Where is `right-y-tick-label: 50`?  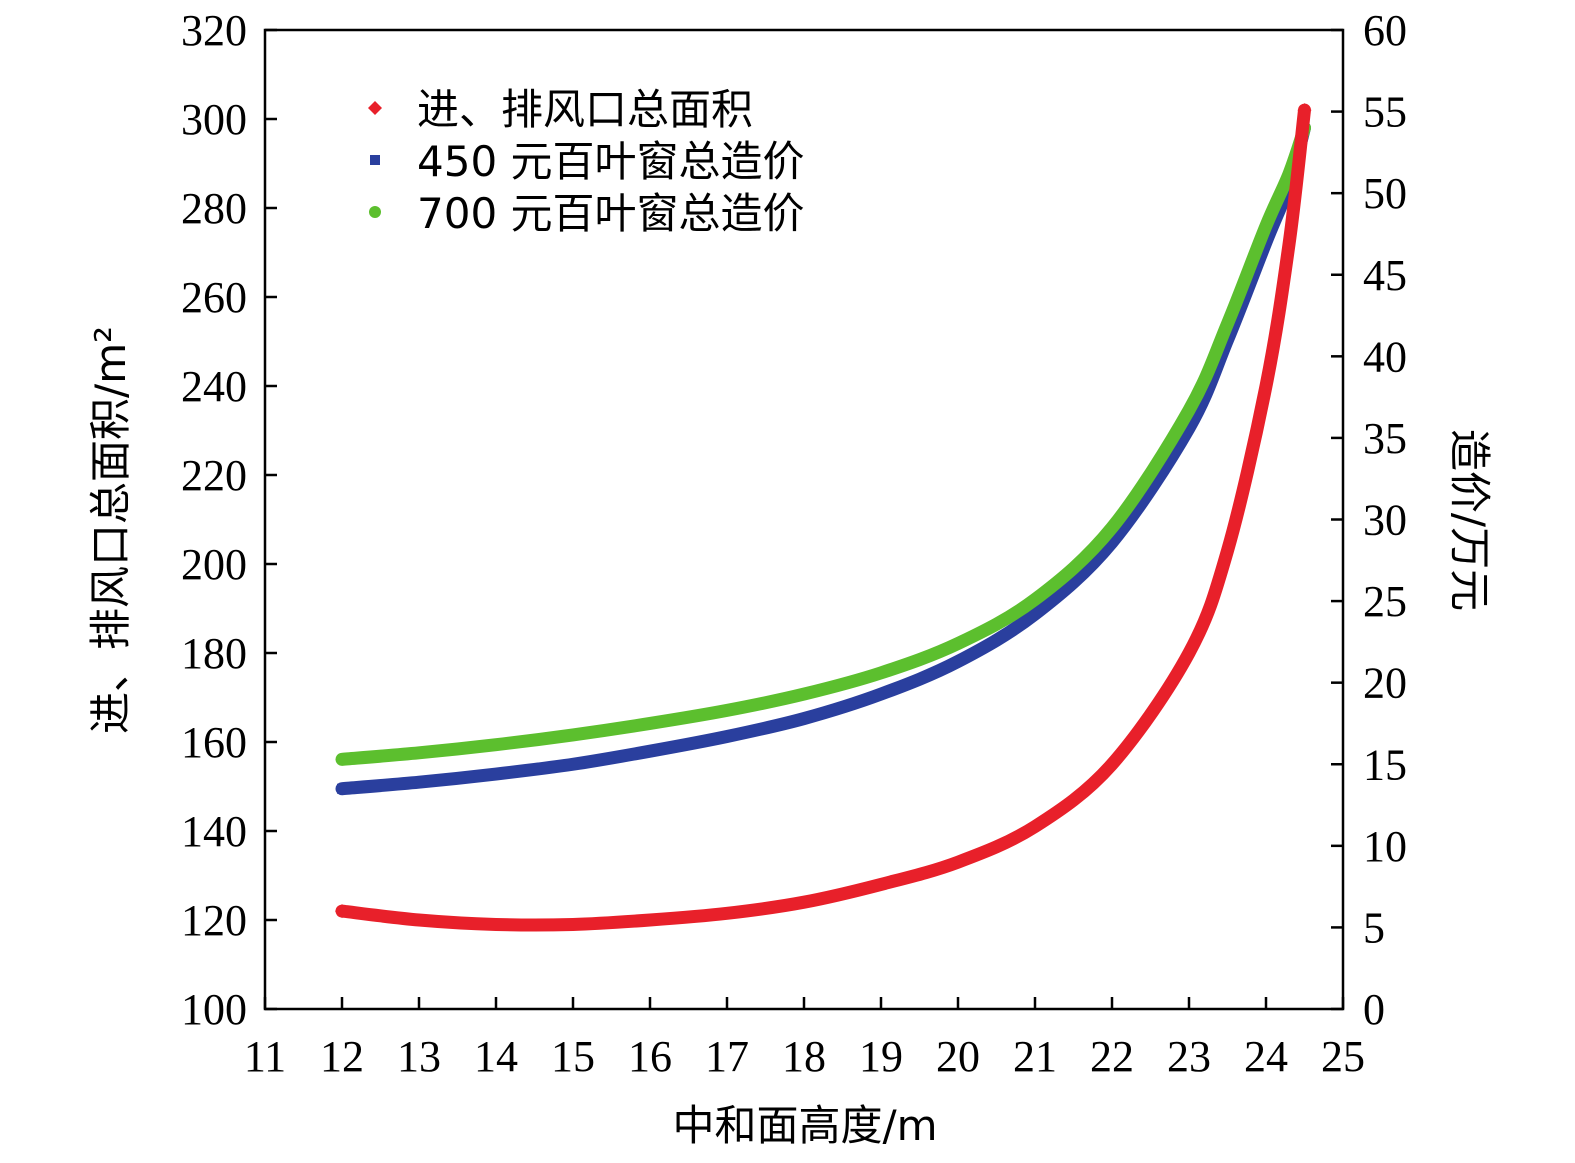 right-y-tick-label: 50 is located at coordinates (1385, 193).